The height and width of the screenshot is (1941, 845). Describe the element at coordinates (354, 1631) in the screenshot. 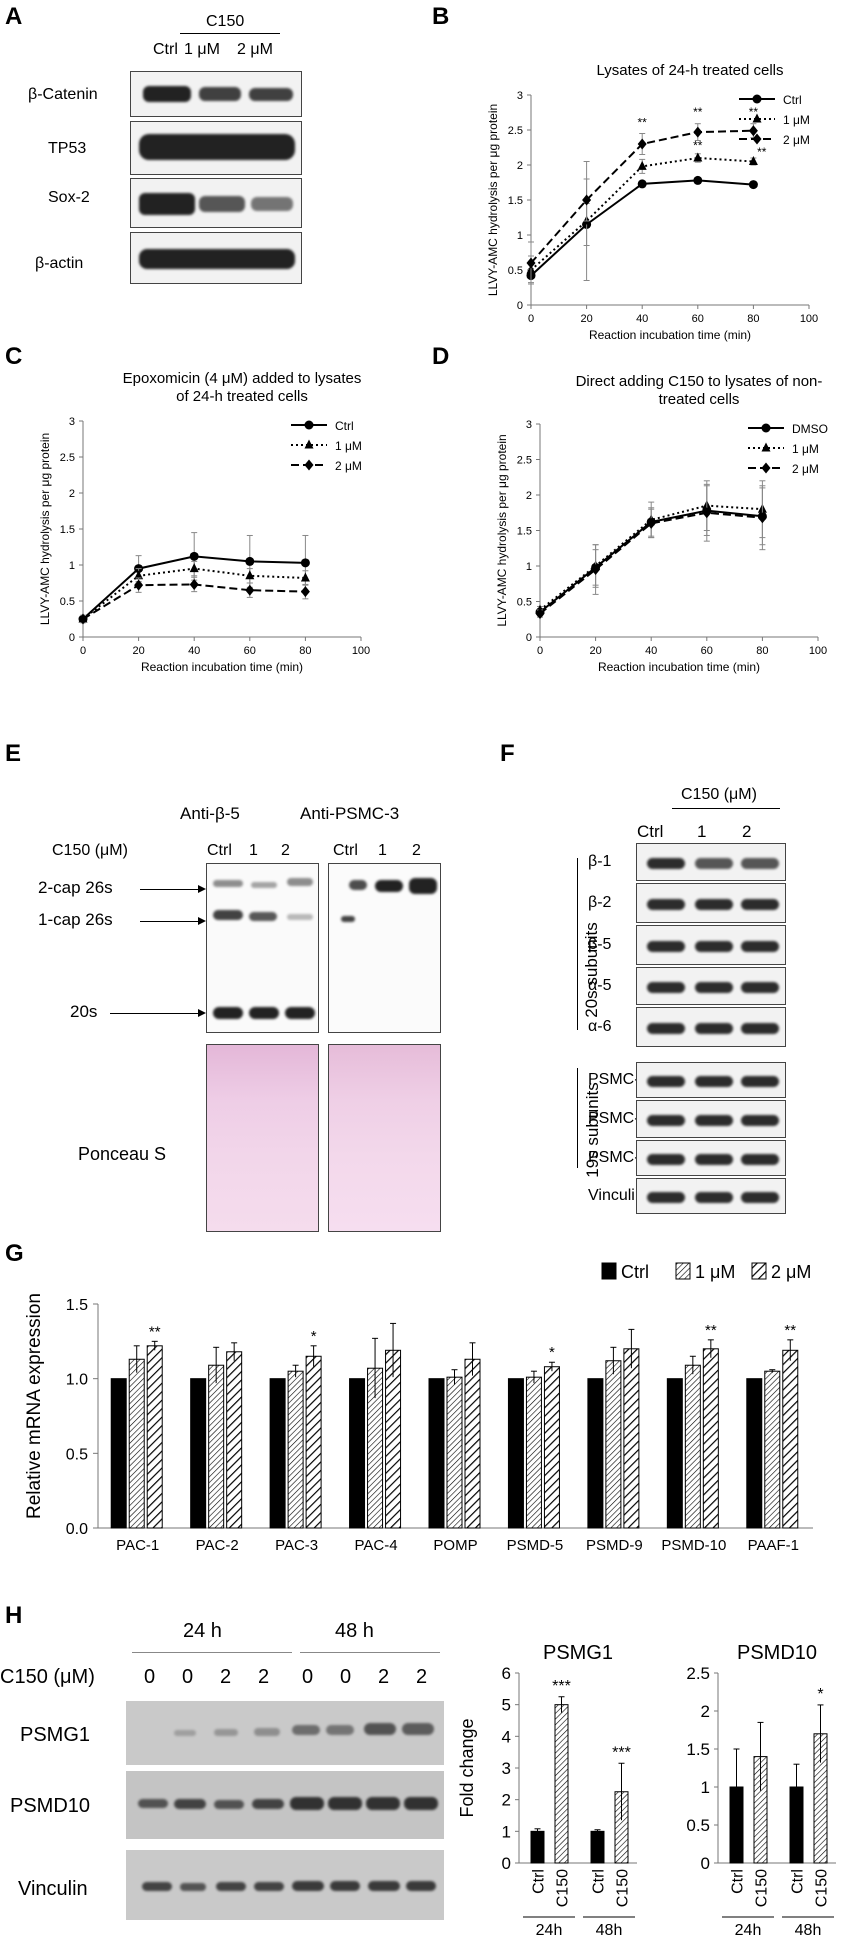

I see `time-label-48h: 48 h` at that location.